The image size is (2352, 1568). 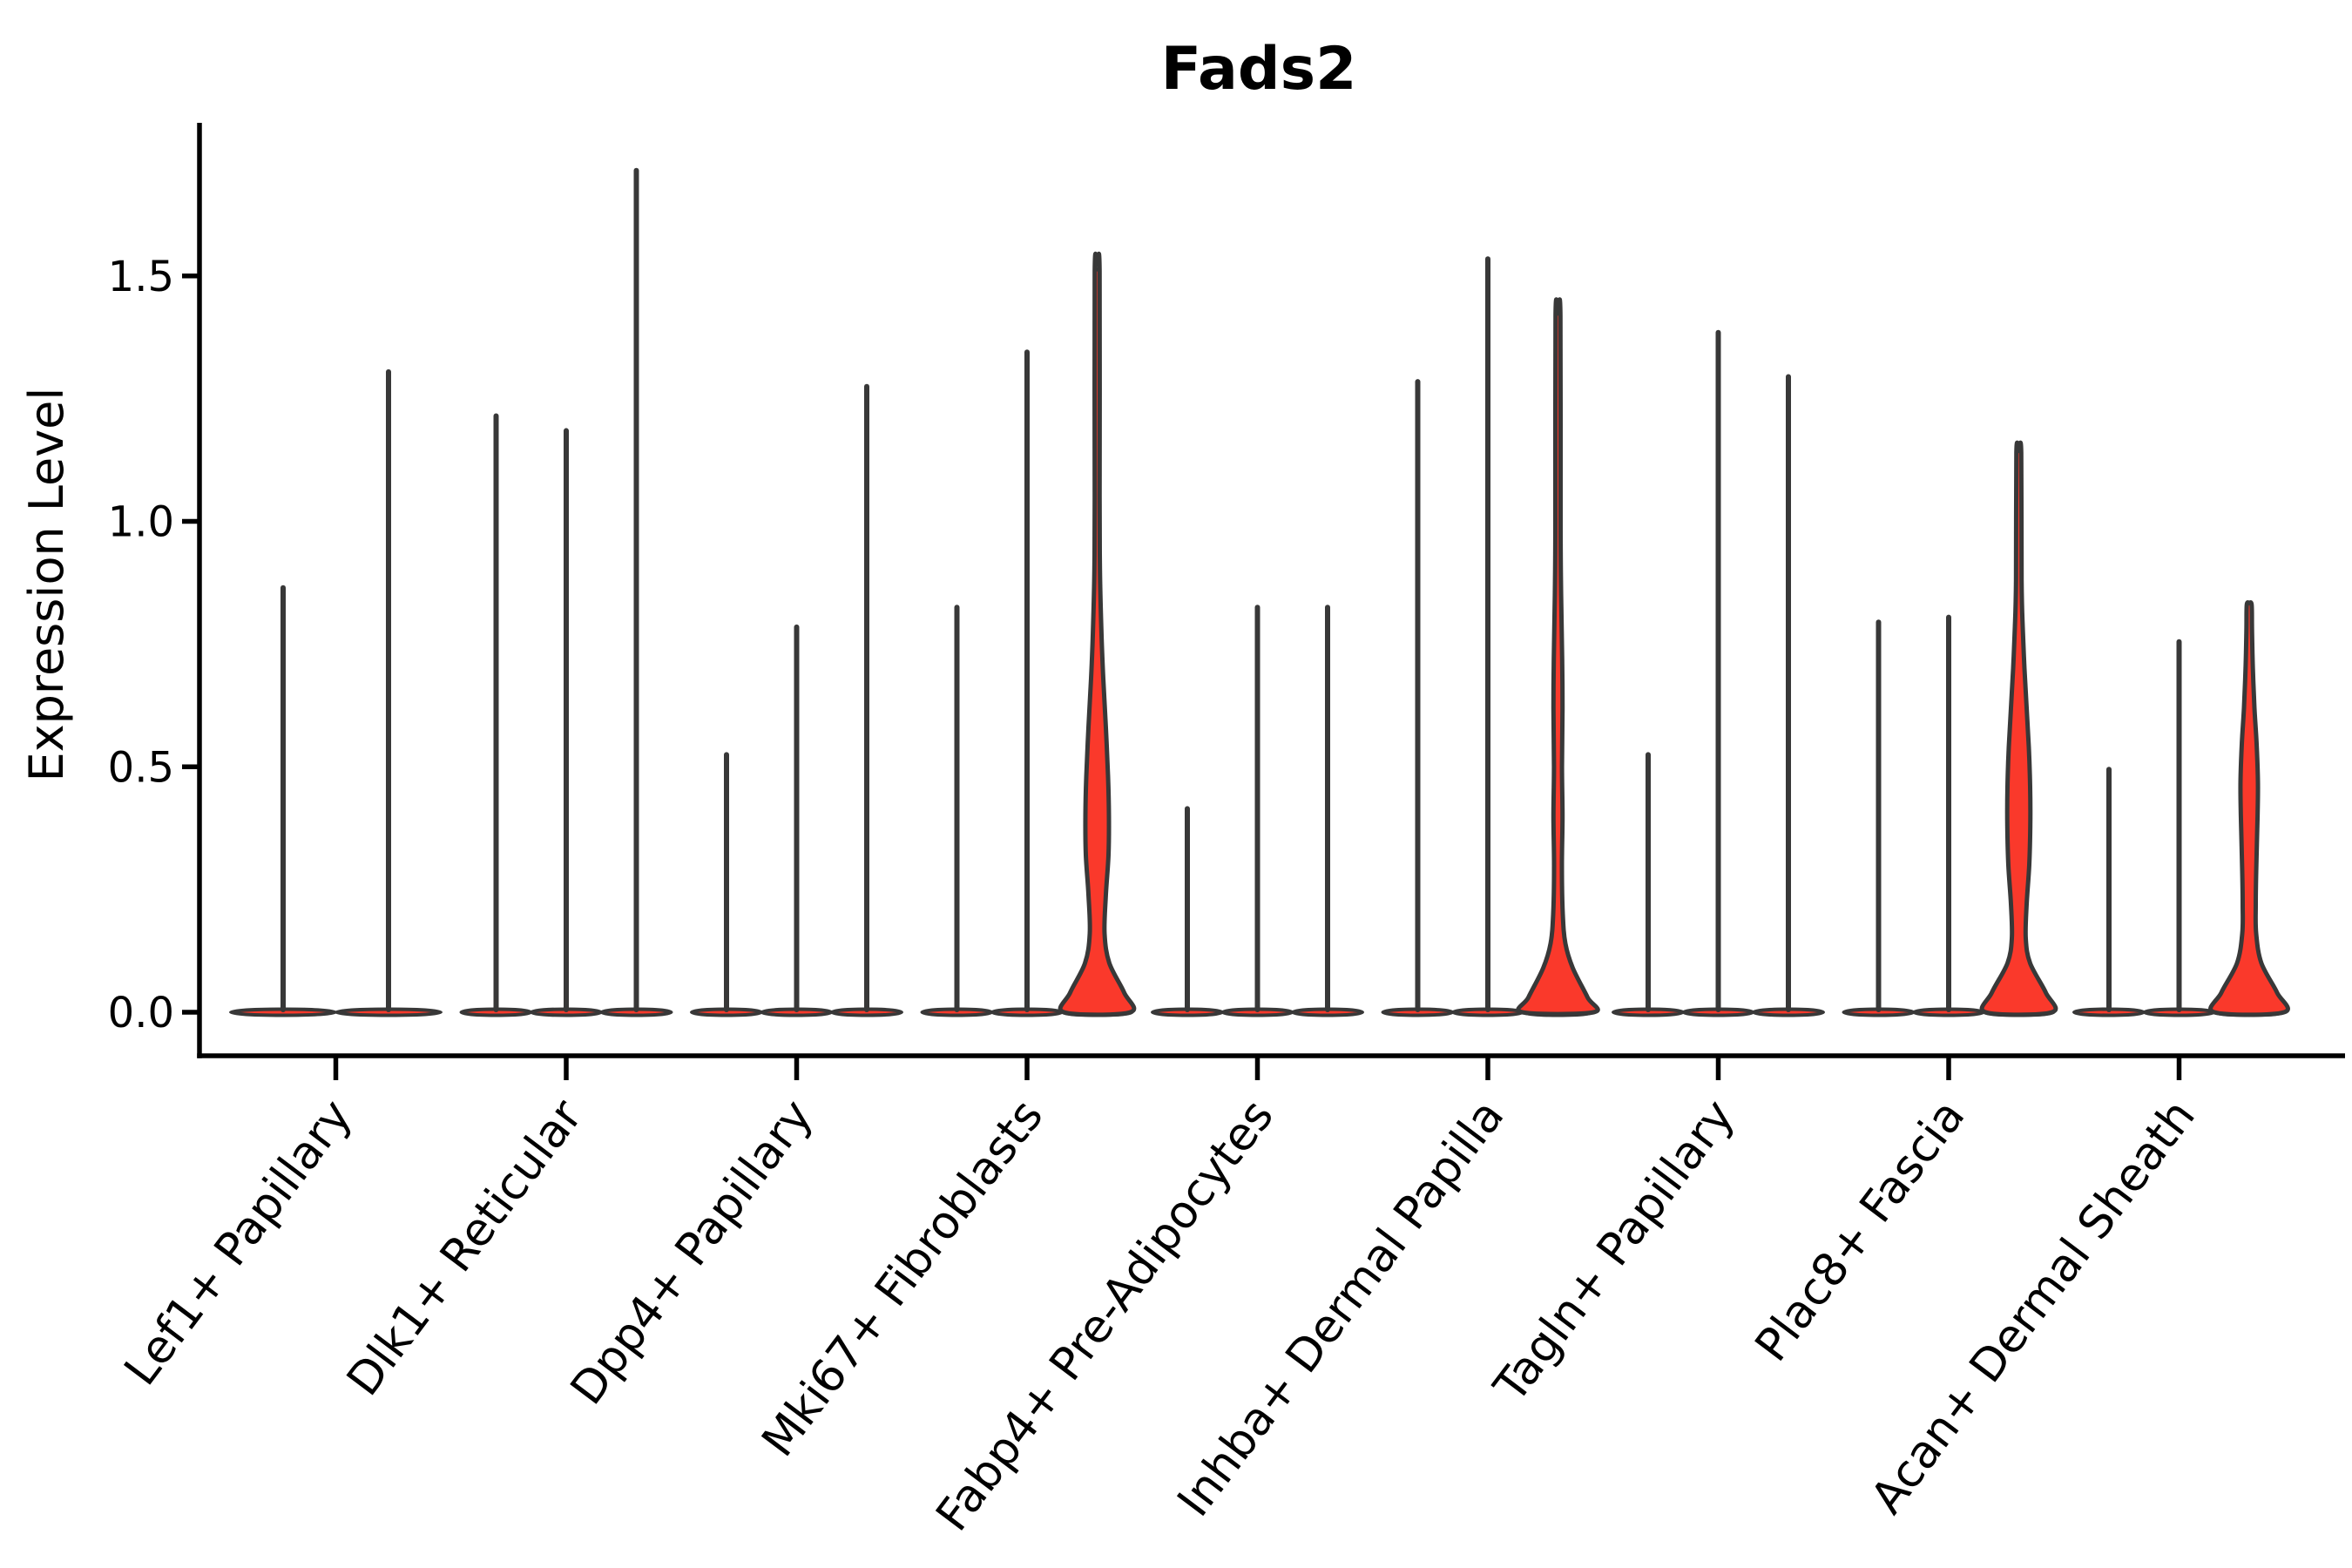 What do you see at coordinates (465, 1247) in the screenshot?
I see `x-tick-label: Dlk1+ Reticular` at bounding box center [465, 1247].